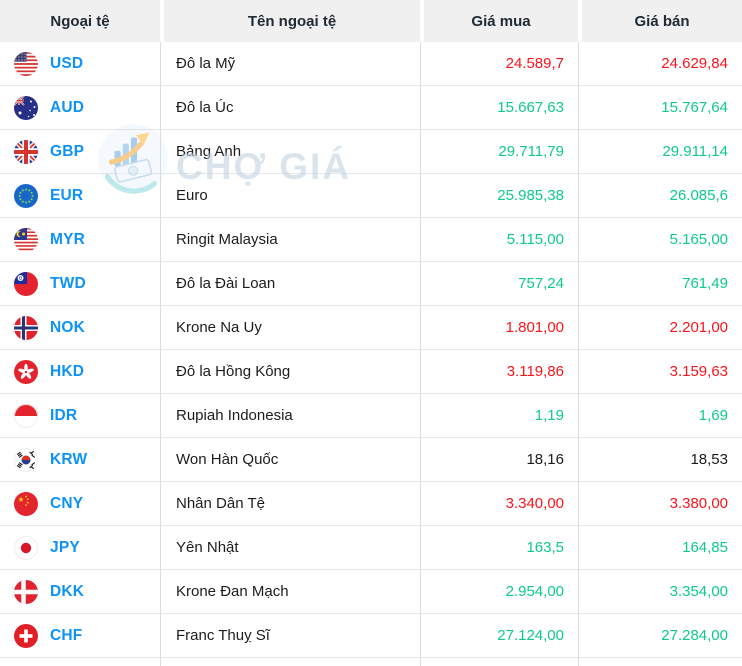 The height and width of the screenshot is (666, 742). I want to click on buy-price: 1,19, so click(499, 416).